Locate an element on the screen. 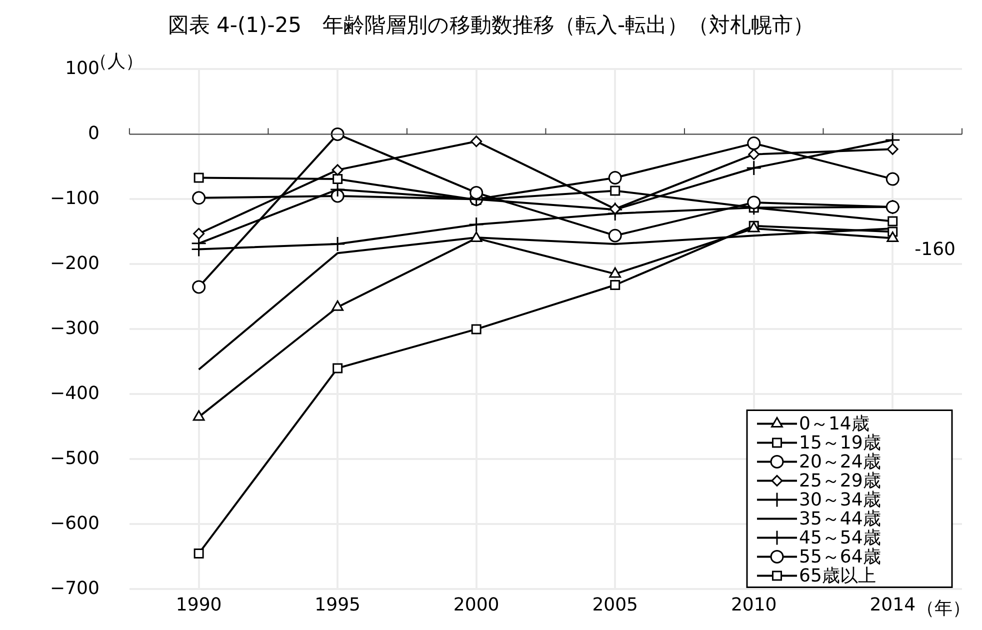 The image size is (982, 630). y-tick-label: −700 is located at coordinates (75, 588).